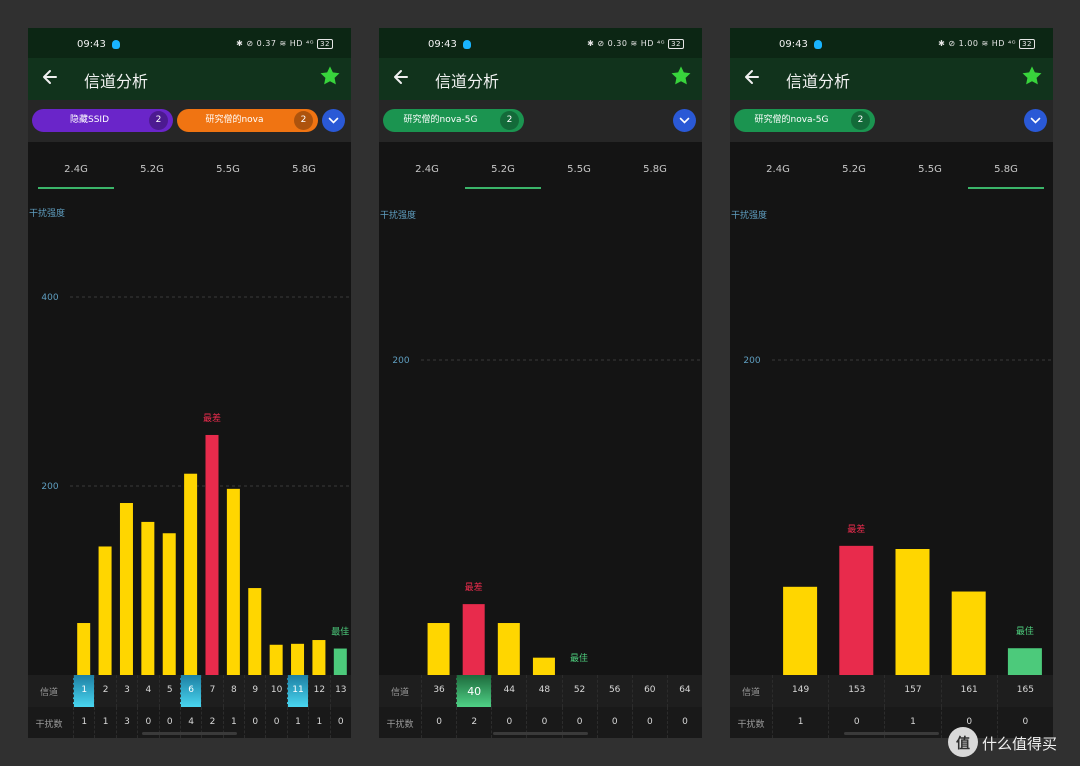 The height and width of the screenshot is (766, 1080). I want to click on ssid-chip: 研究僧的nova 2, so click(247, 120).